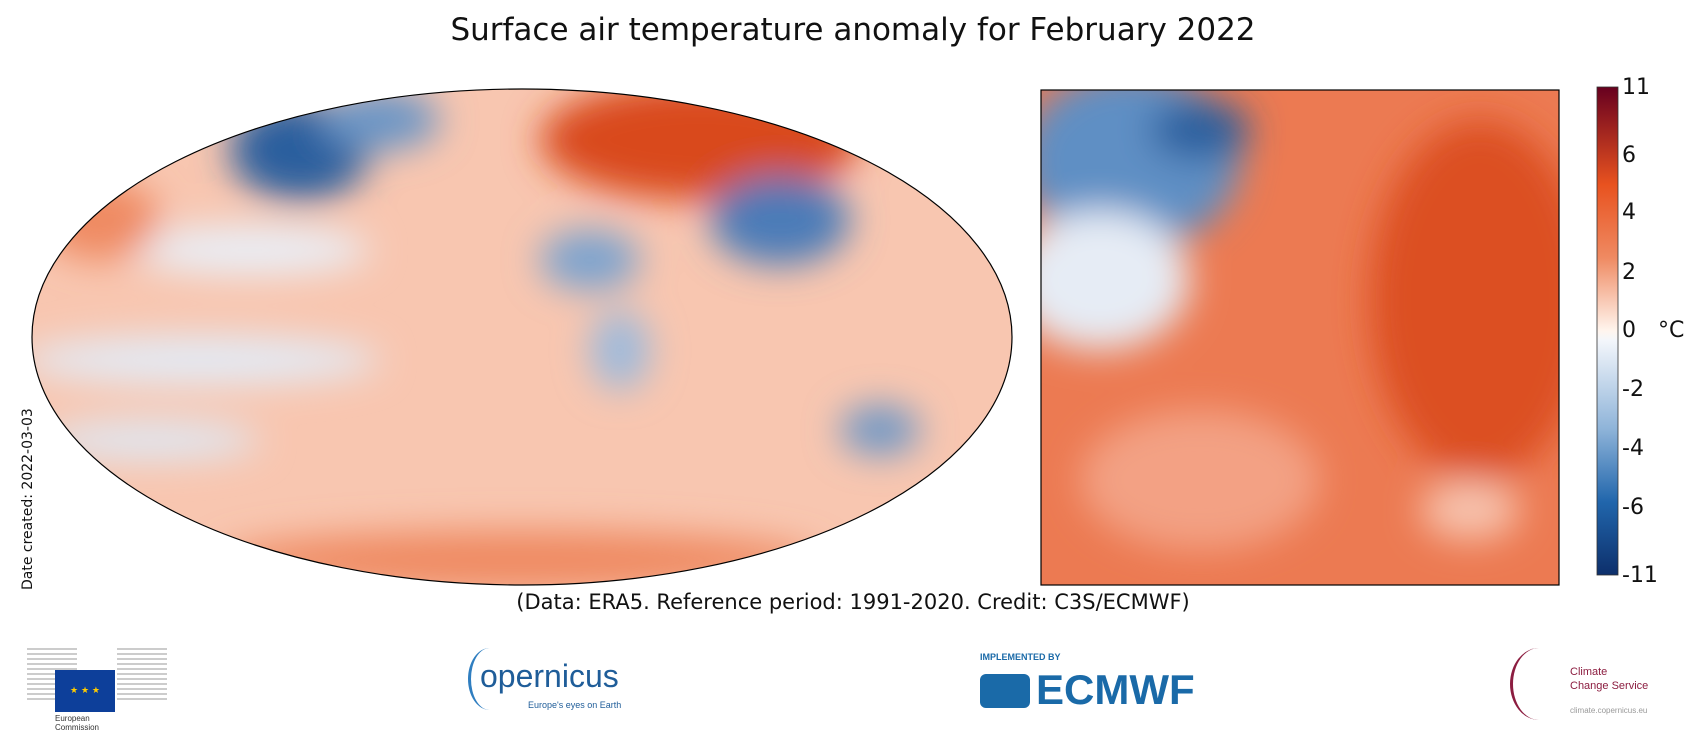  What do you see at coordinates (1633, 448) in the screenshot?
I see `colorbar-tick: -4` at bounding box center [1633, 448].